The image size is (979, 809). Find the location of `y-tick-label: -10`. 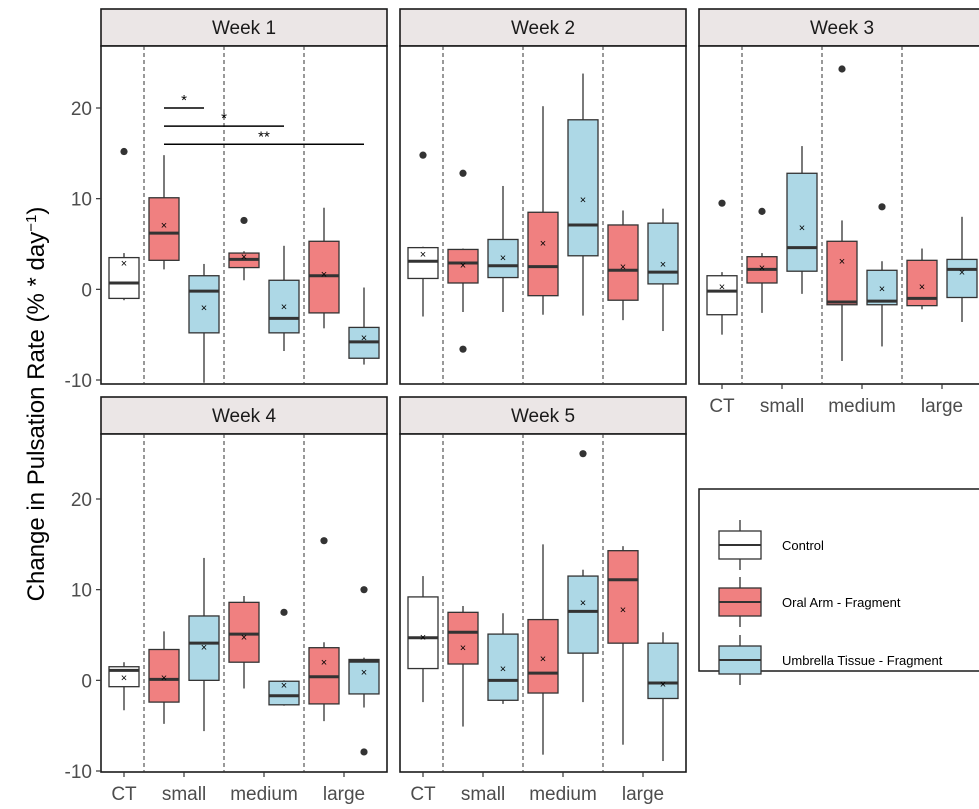

y-tick-label: -10 is located at coordinates (78, 772).